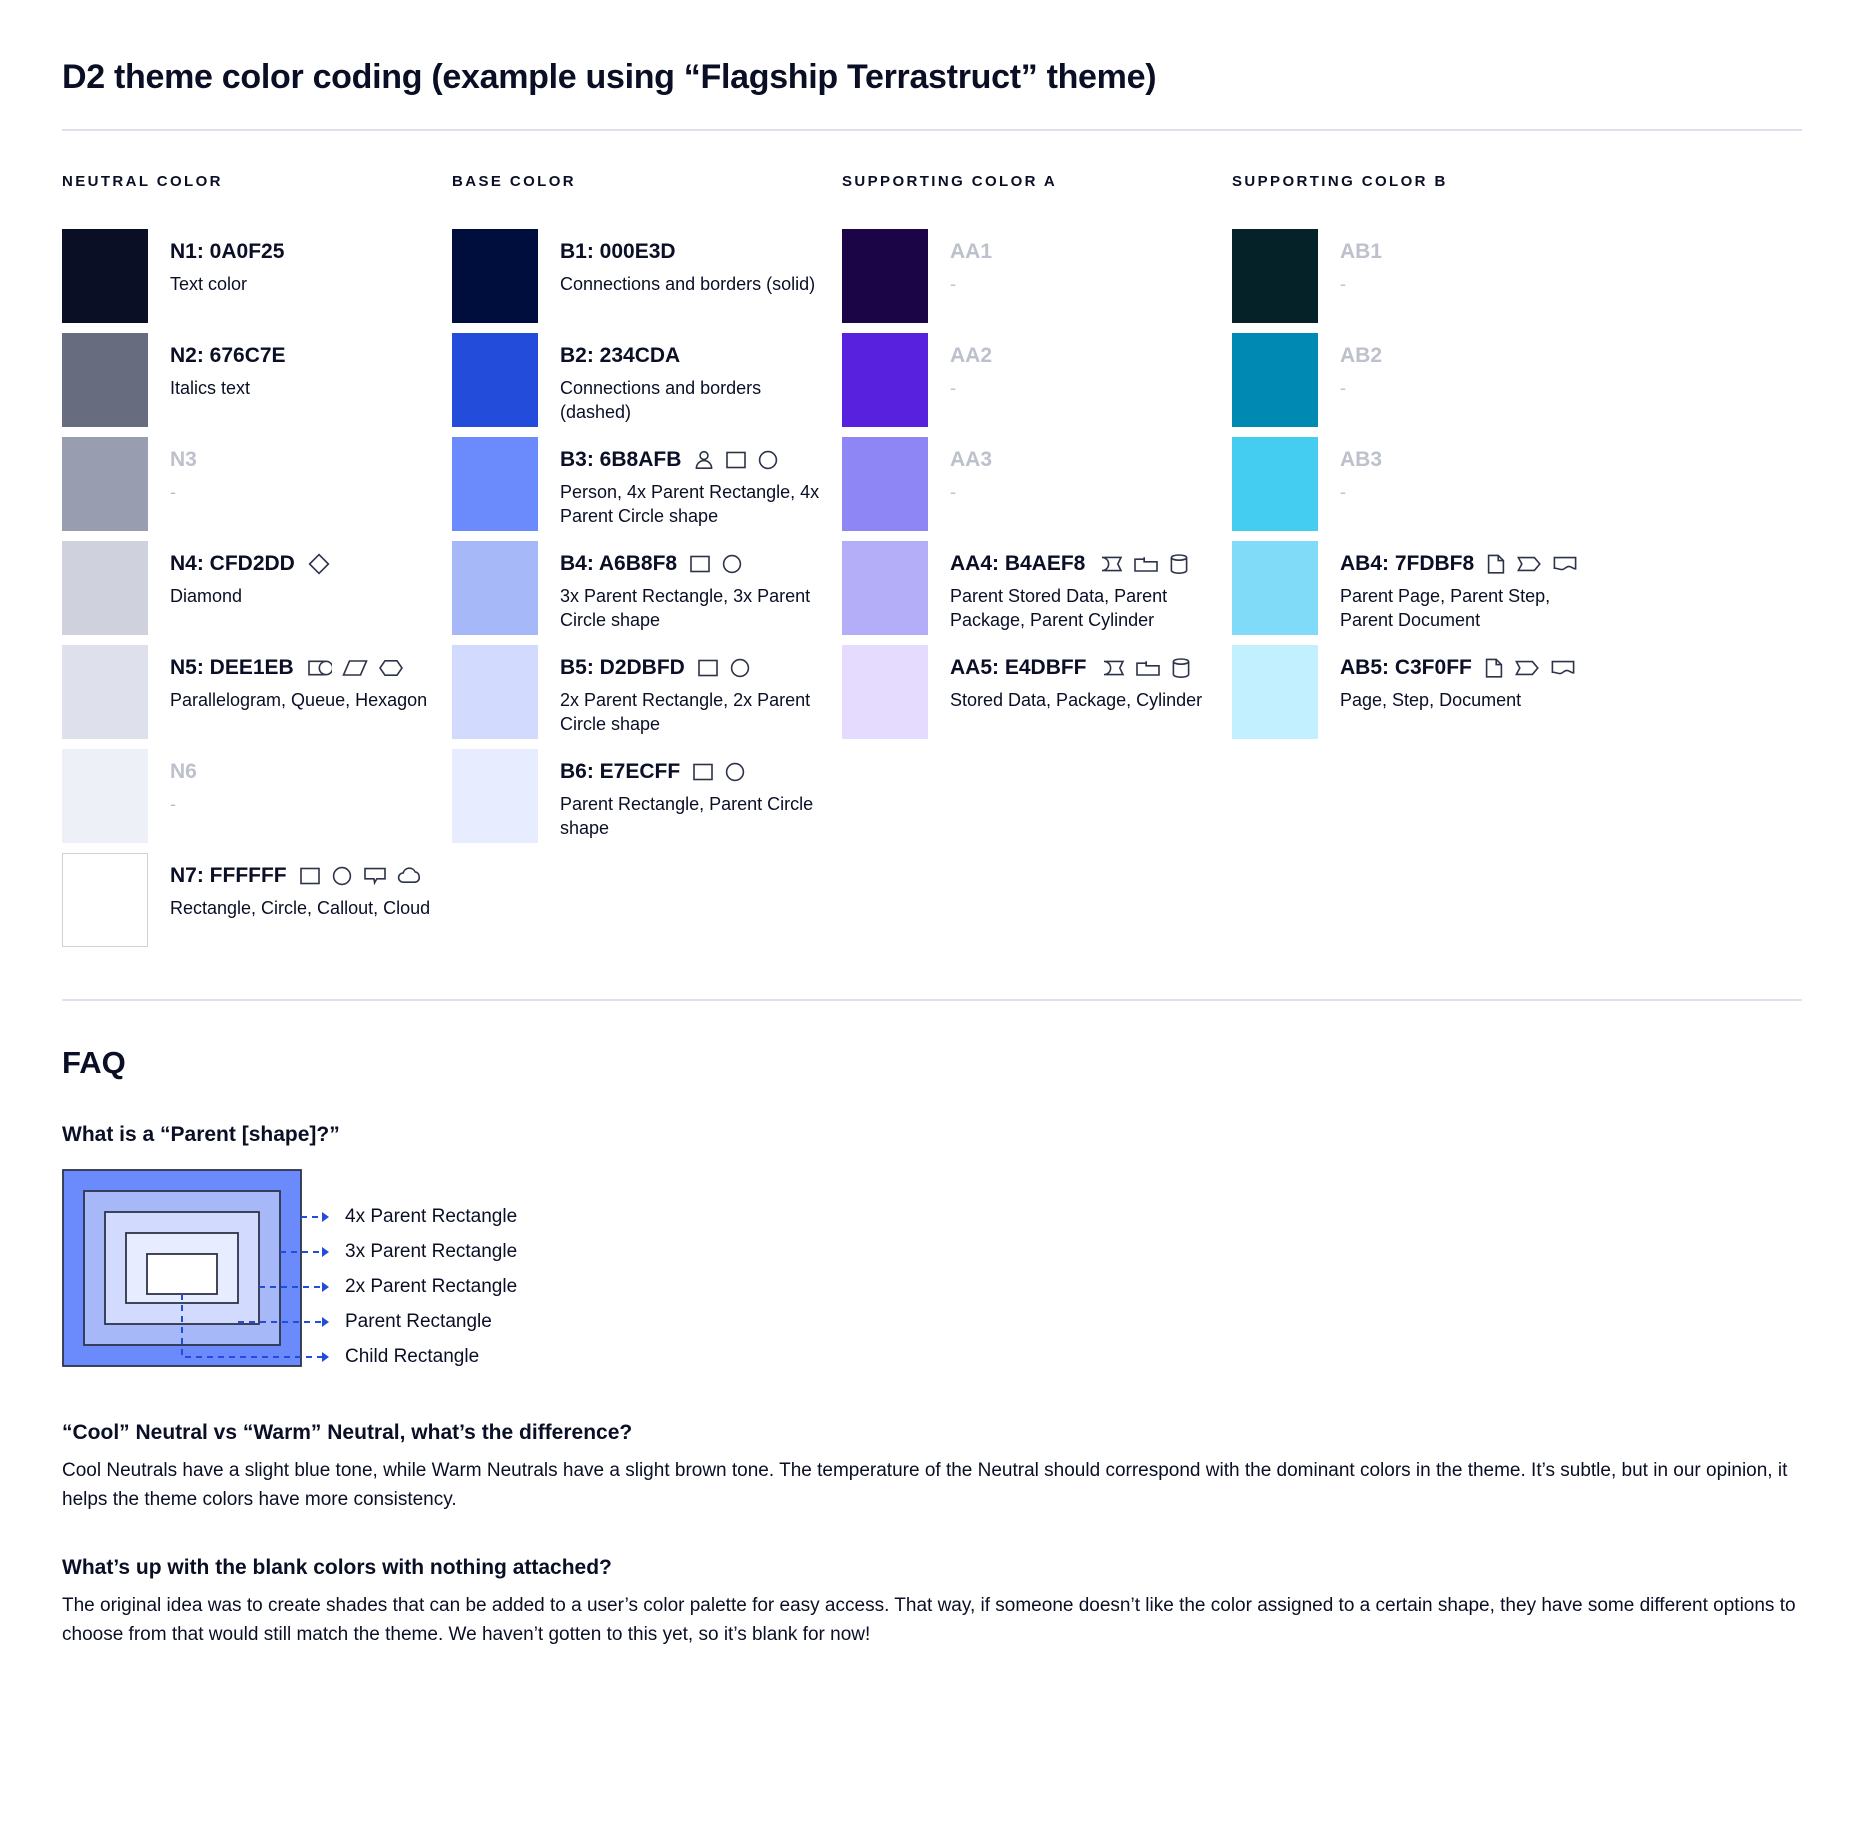 Image resolution: width=1864 pixels, height=1832 pixels. I want to click on swatch-meta: AA2 -, so click(1070, 366).